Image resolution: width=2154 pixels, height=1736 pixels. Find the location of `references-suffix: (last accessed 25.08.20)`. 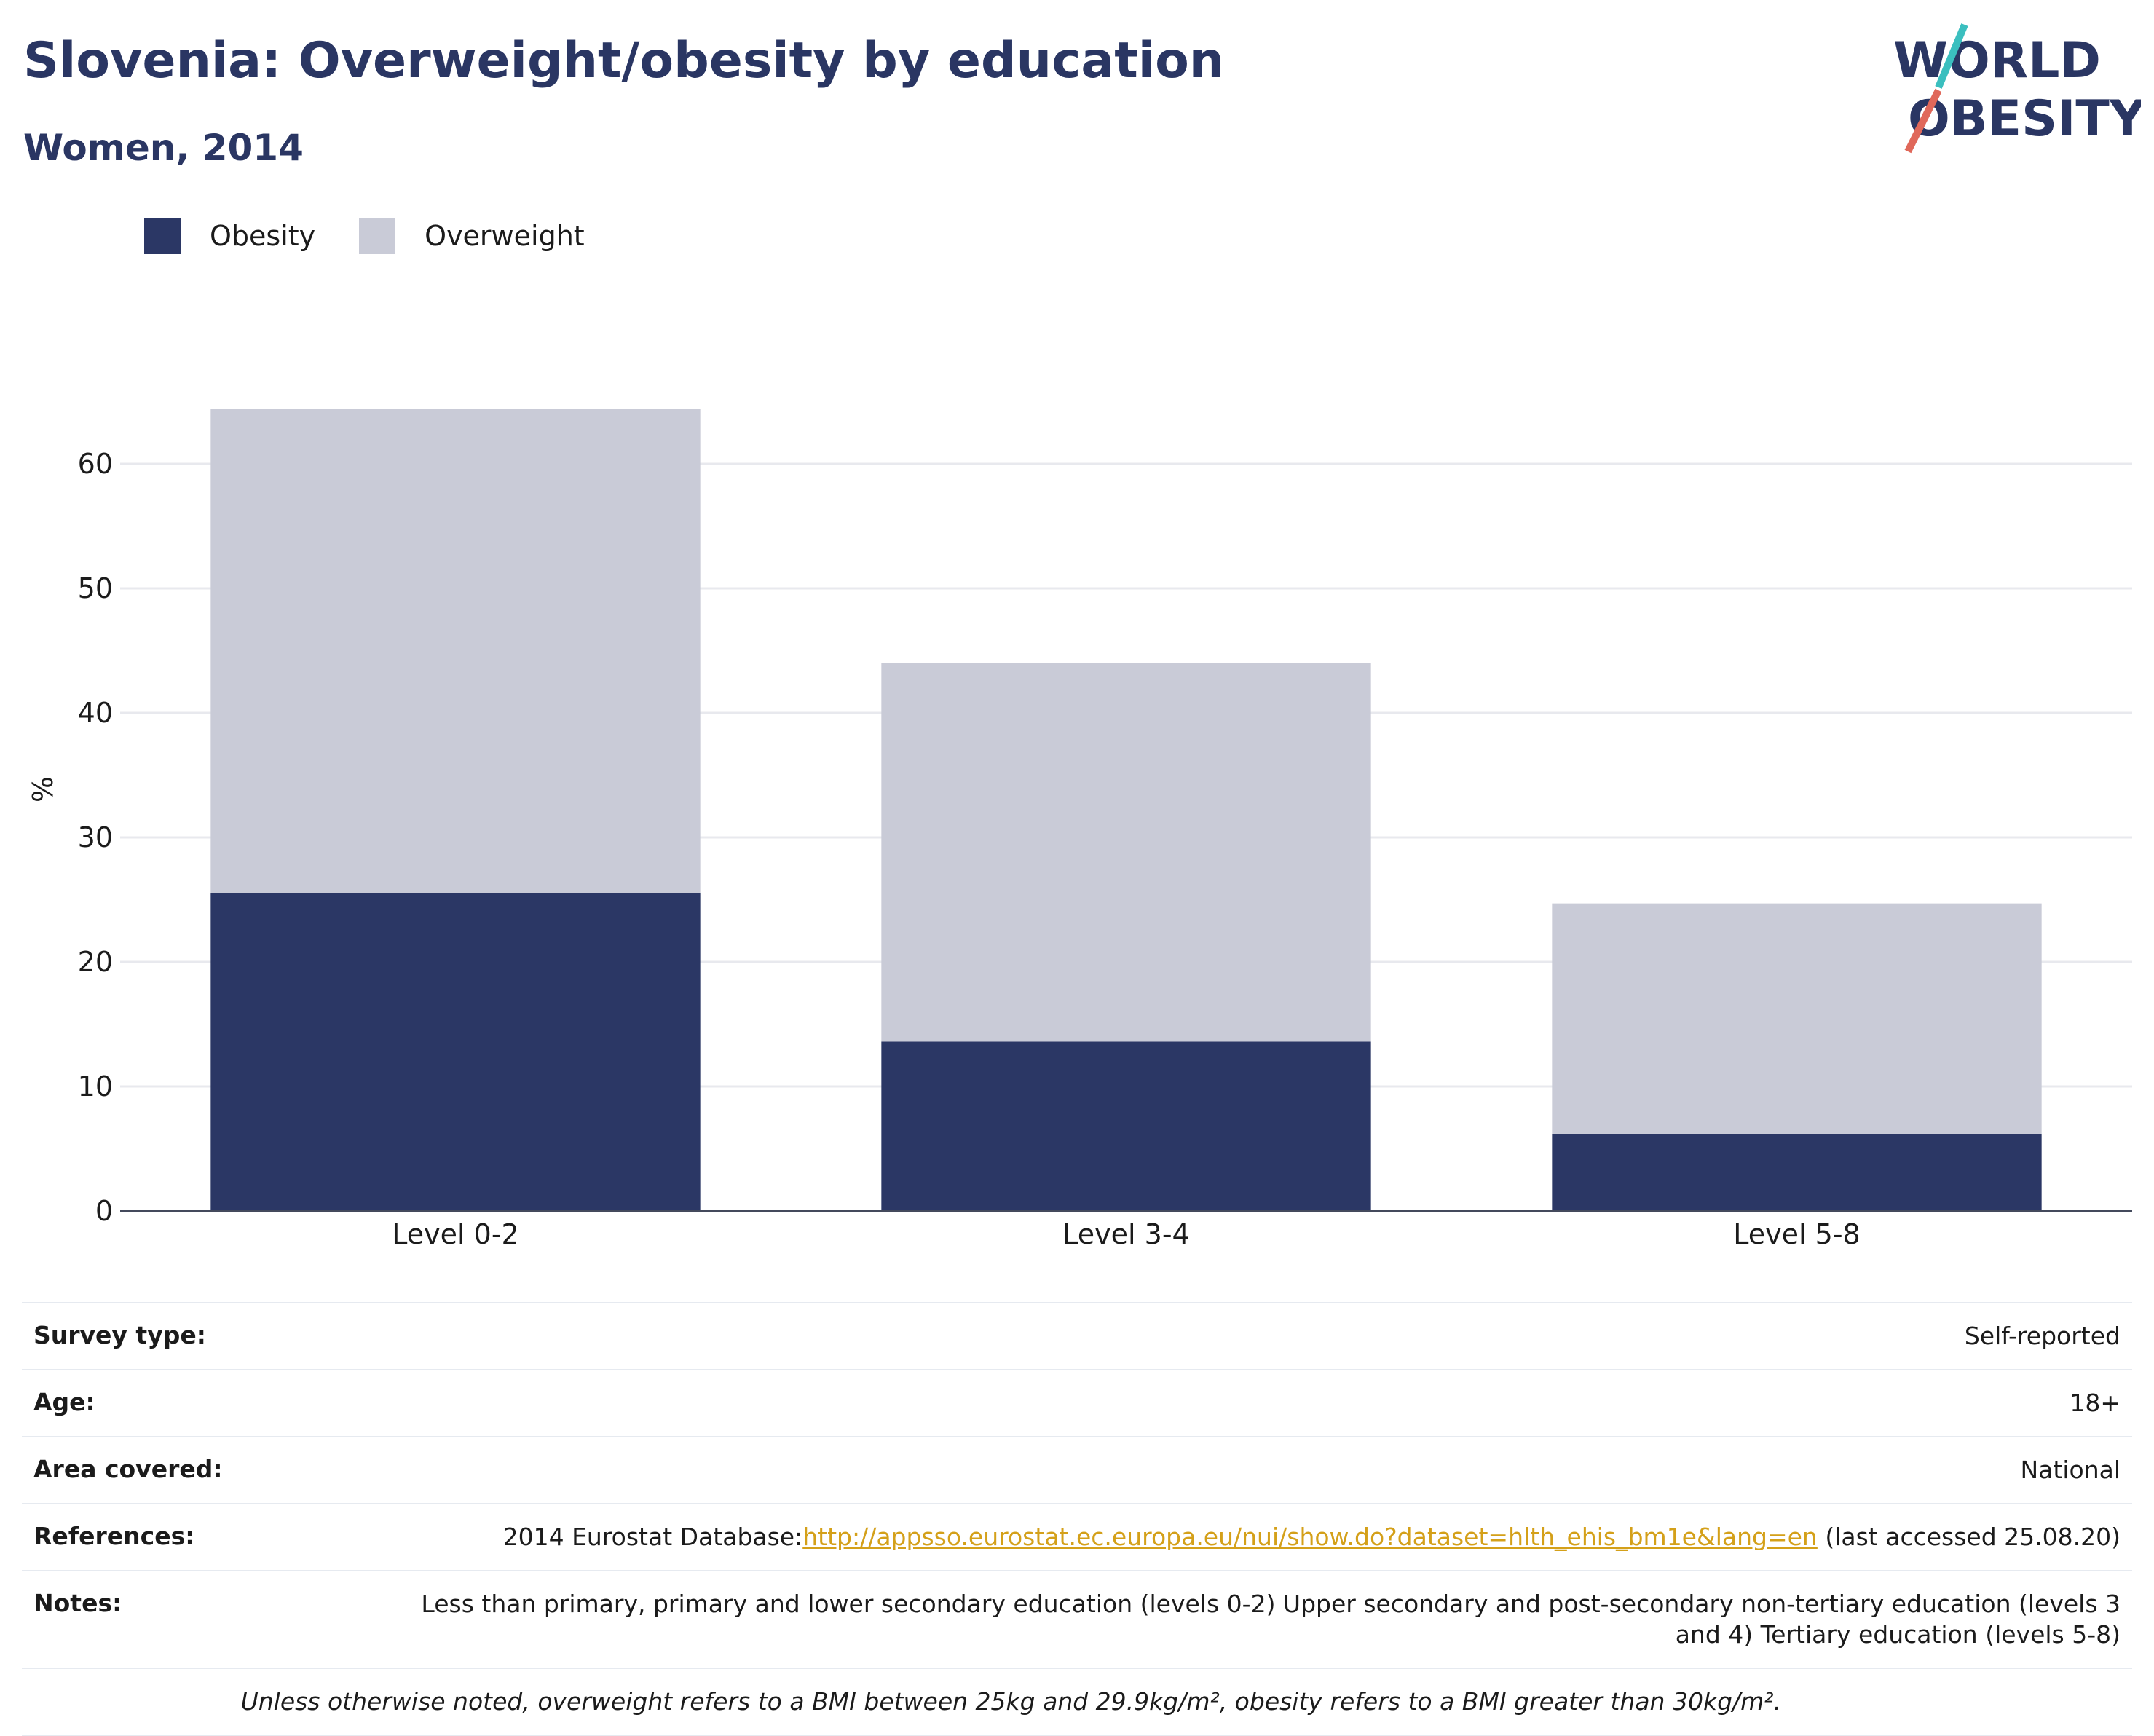

references-suffix: (last accessed 25.08.20) is located at coordinates (1969, 1537).